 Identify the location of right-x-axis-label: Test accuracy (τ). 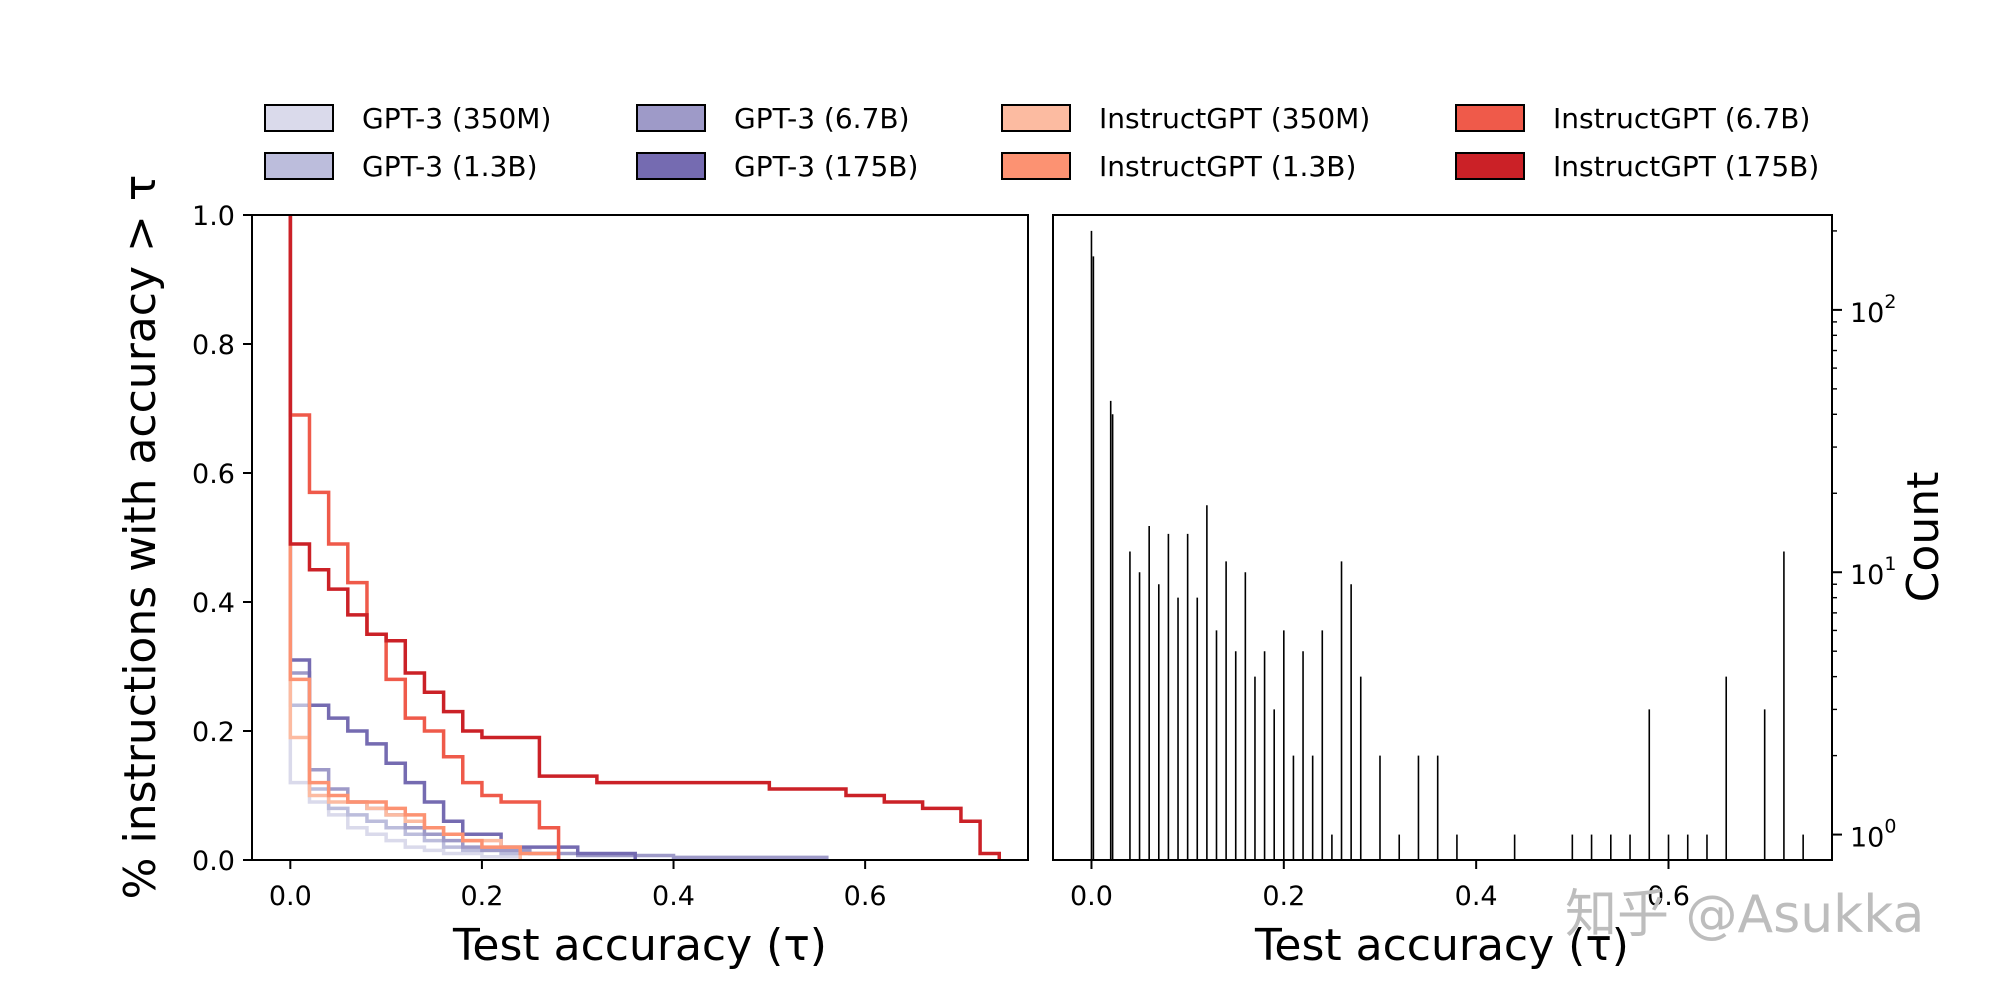
(1441, 945).